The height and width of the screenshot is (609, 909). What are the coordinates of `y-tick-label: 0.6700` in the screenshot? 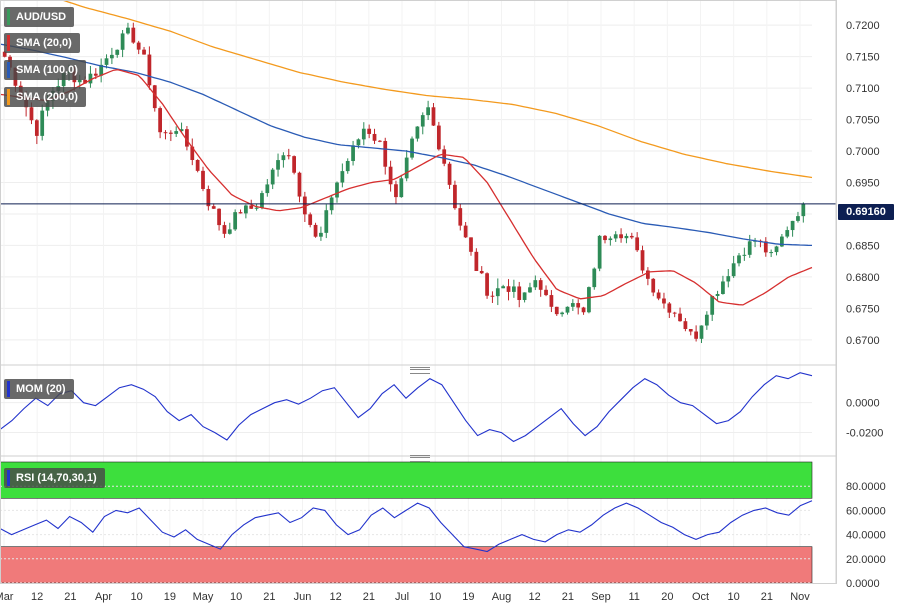 It's located at (863, 341).